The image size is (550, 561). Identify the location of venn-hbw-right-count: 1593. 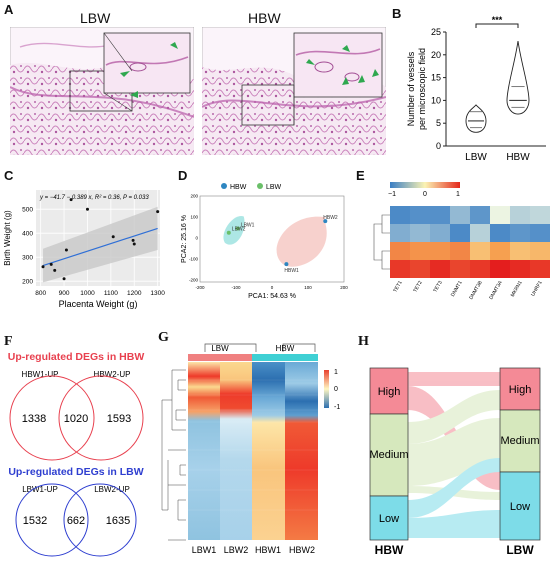
(119, 419).